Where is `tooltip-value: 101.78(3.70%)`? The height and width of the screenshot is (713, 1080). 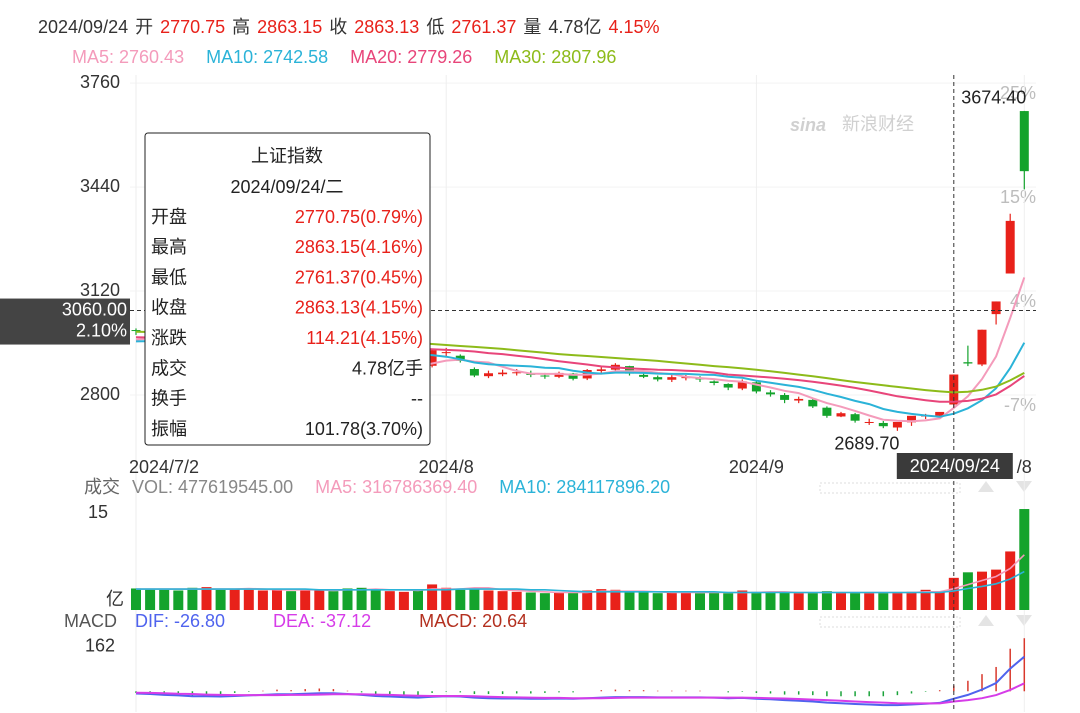
tooltip-value: 101.78(3.70%) is located at coordinates (364, 429).